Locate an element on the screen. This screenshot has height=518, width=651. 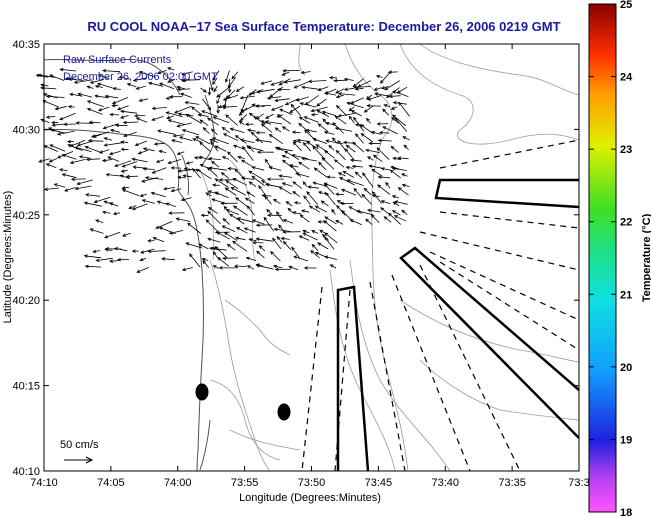
colorbar-tick-label: 23 is located at coordinates (626, 150).